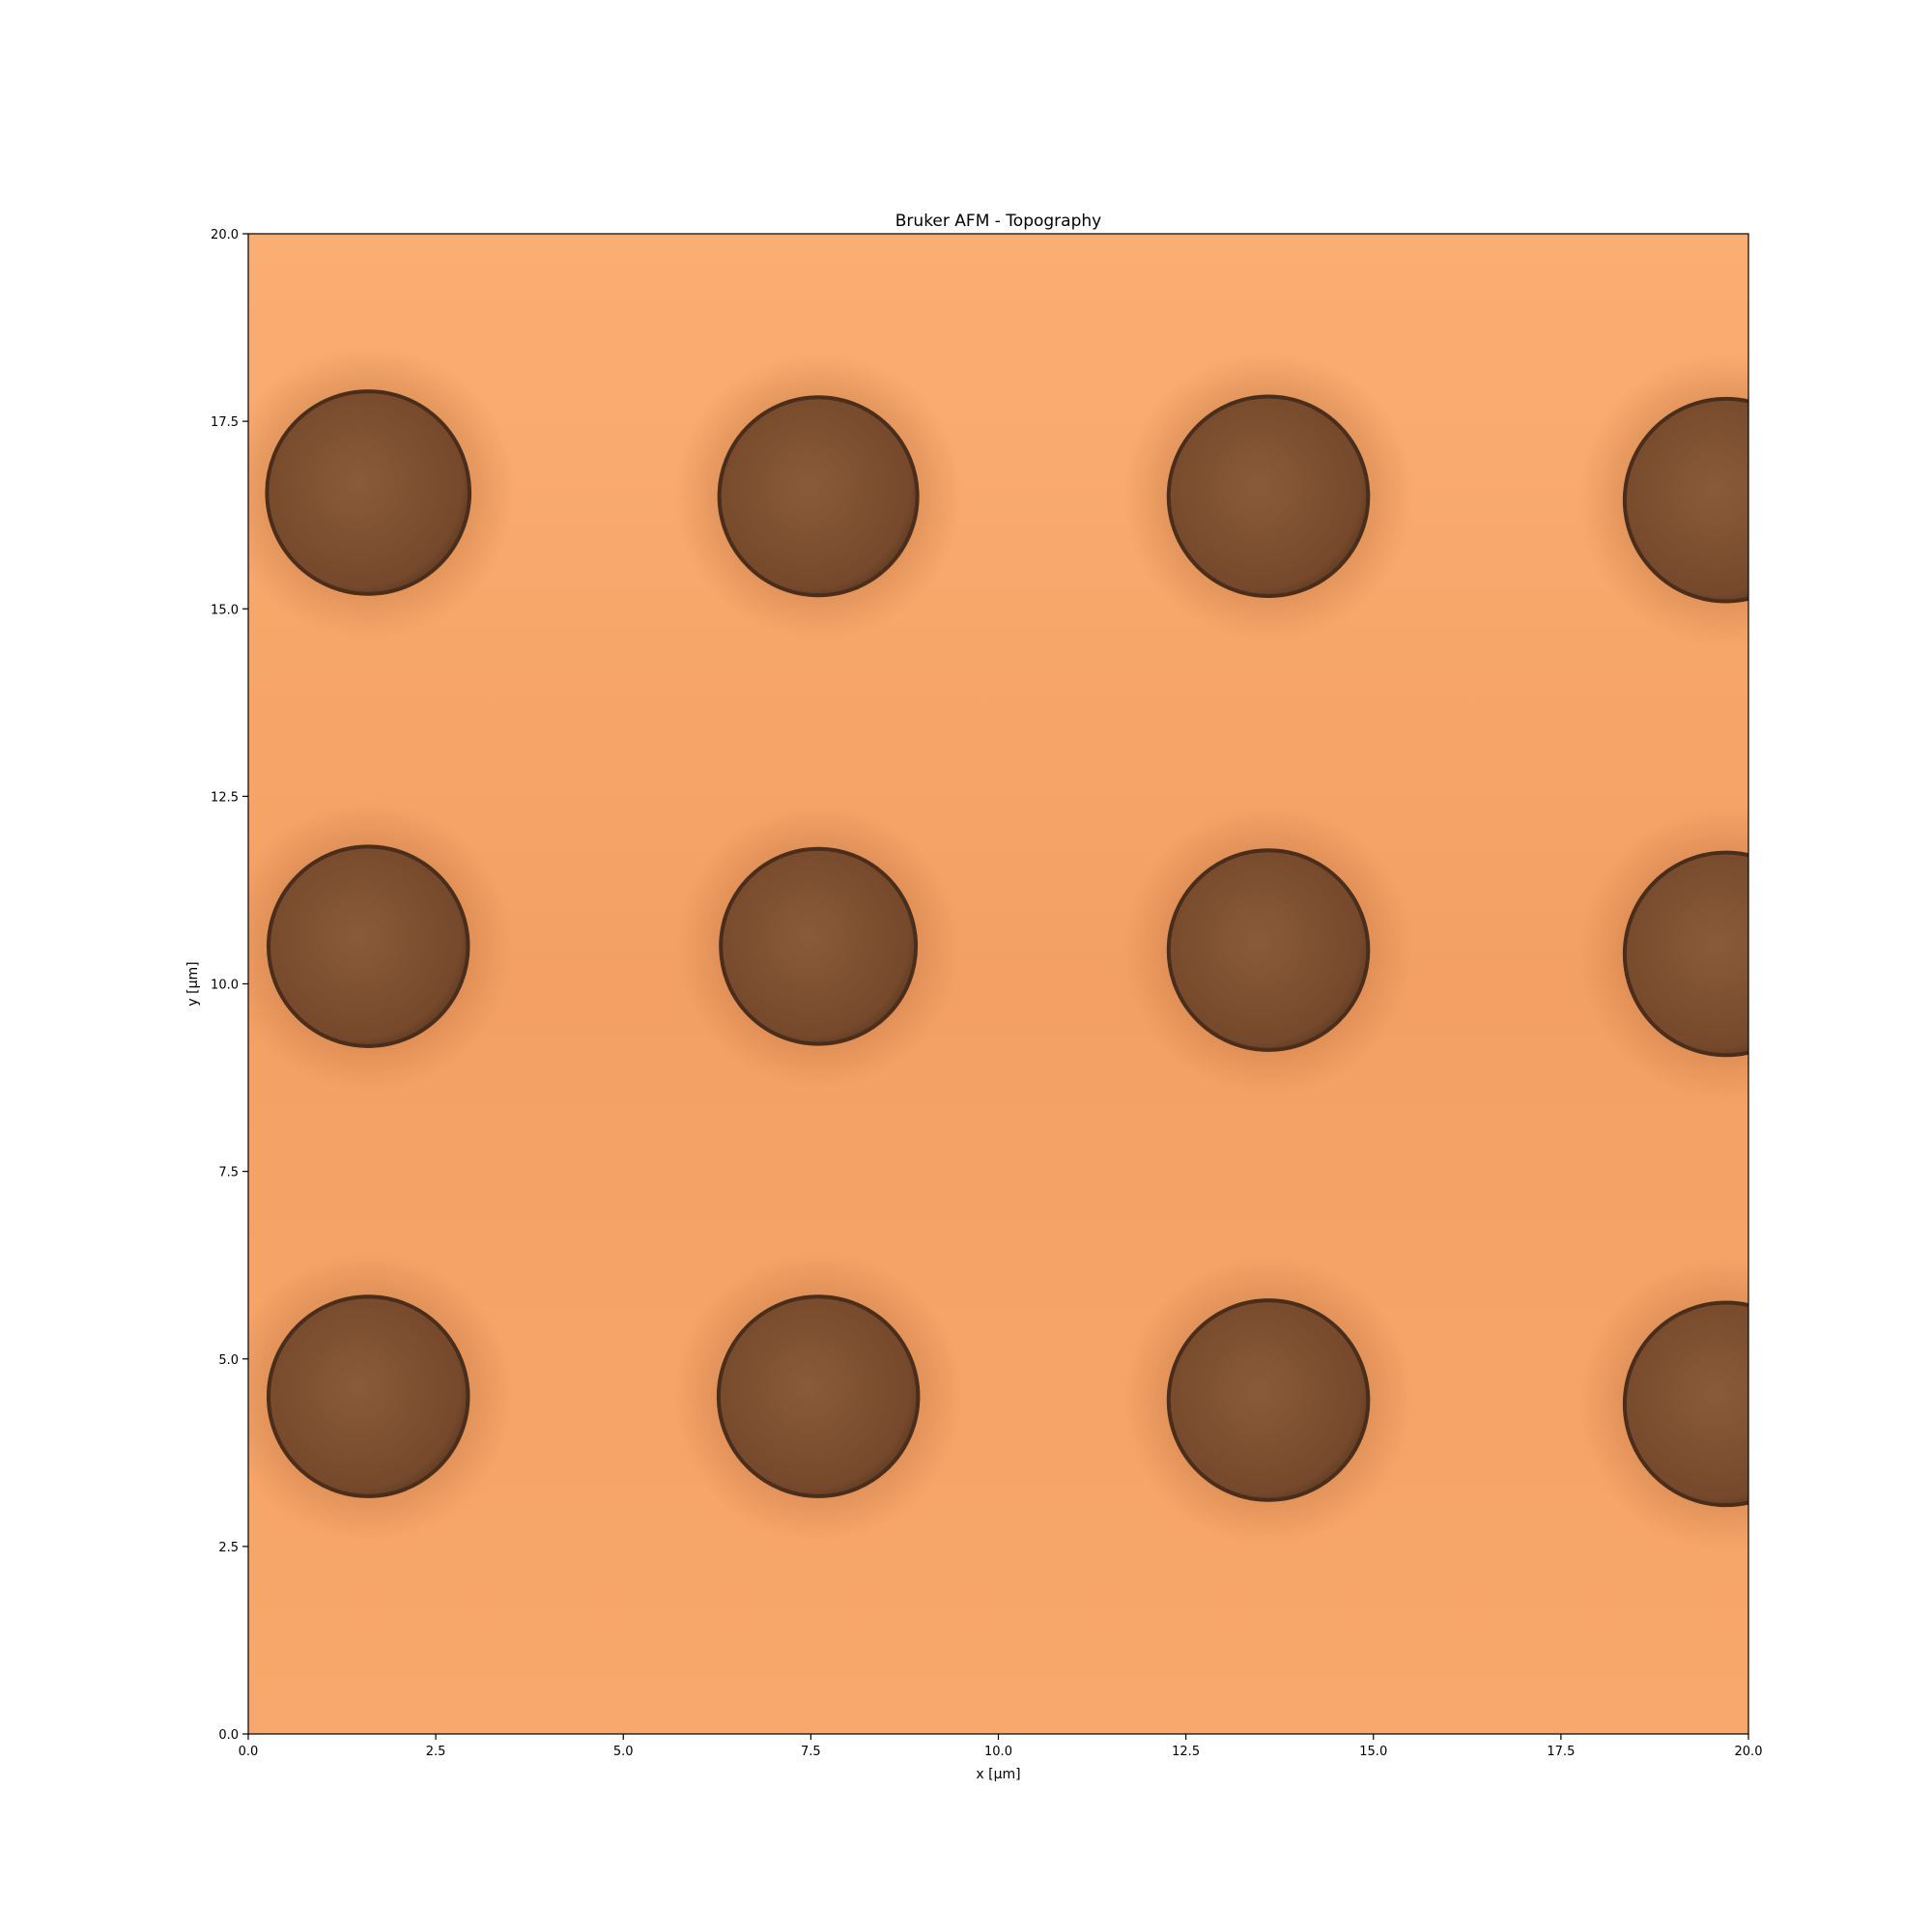 This screenshot has height=1932, width=1932. Describe the element at coordinates (1186, 1752) in the screenshot. I see `x-tick-label: 12.5` at that location.